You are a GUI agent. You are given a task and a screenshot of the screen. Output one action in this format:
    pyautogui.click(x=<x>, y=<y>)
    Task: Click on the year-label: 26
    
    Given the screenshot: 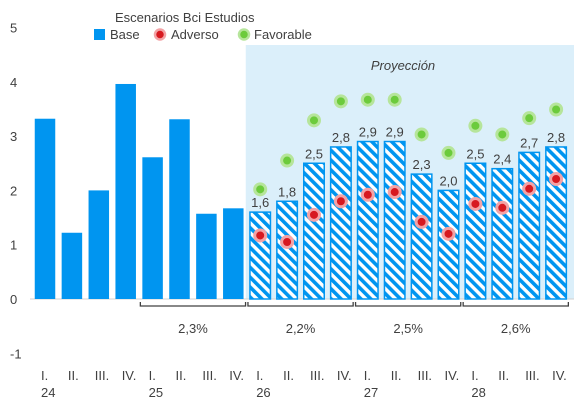 What is the action you would take?
    pyautogui.click(x=263, y=392)
    